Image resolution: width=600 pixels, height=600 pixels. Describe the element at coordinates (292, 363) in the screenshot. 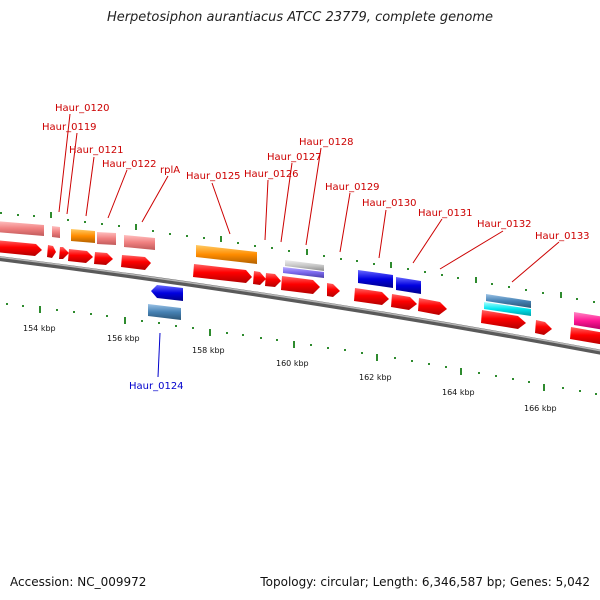

I see `scale-label: 160 kbp` at that location.